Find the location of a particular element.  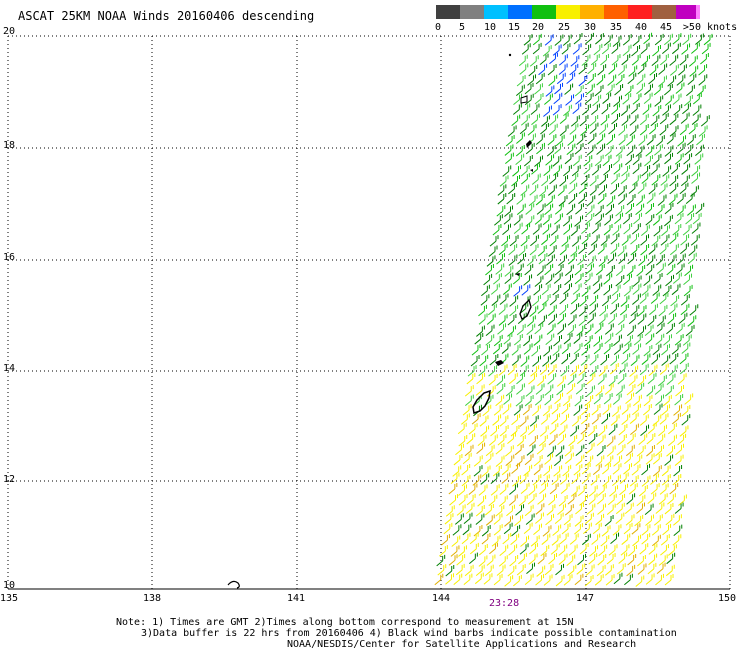

lon-tick-label: 150 is located at coordinates (727, 598).